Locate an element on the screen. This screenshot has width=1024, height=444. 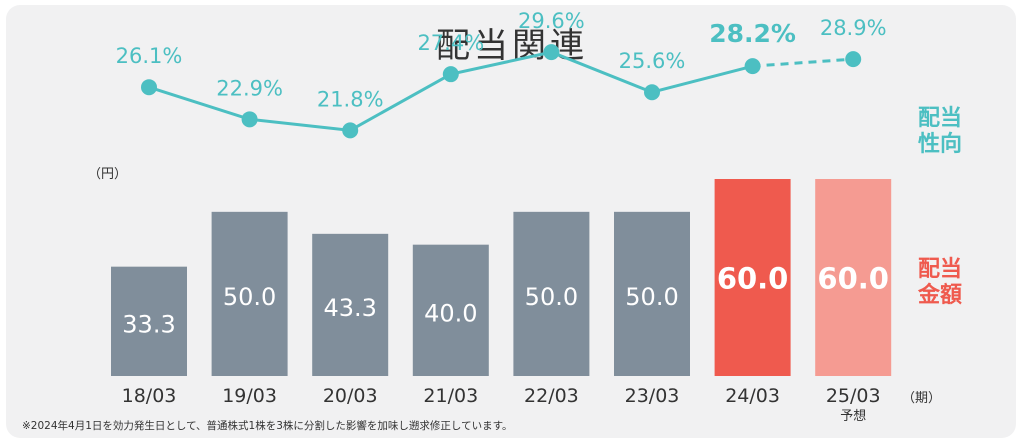
x-tick-label: 20/03 is located at coordinates (350, 396).